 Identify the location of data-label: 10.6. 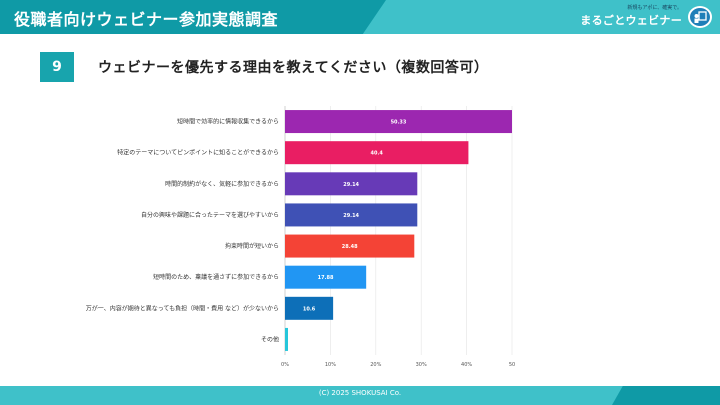
(309, 309).